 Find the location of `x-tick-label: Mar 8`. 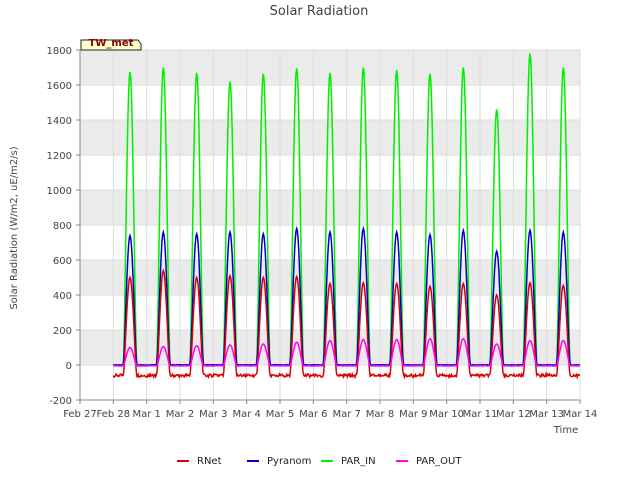

x-tick-label: Mar 8 is located at coordinates (380, 414).